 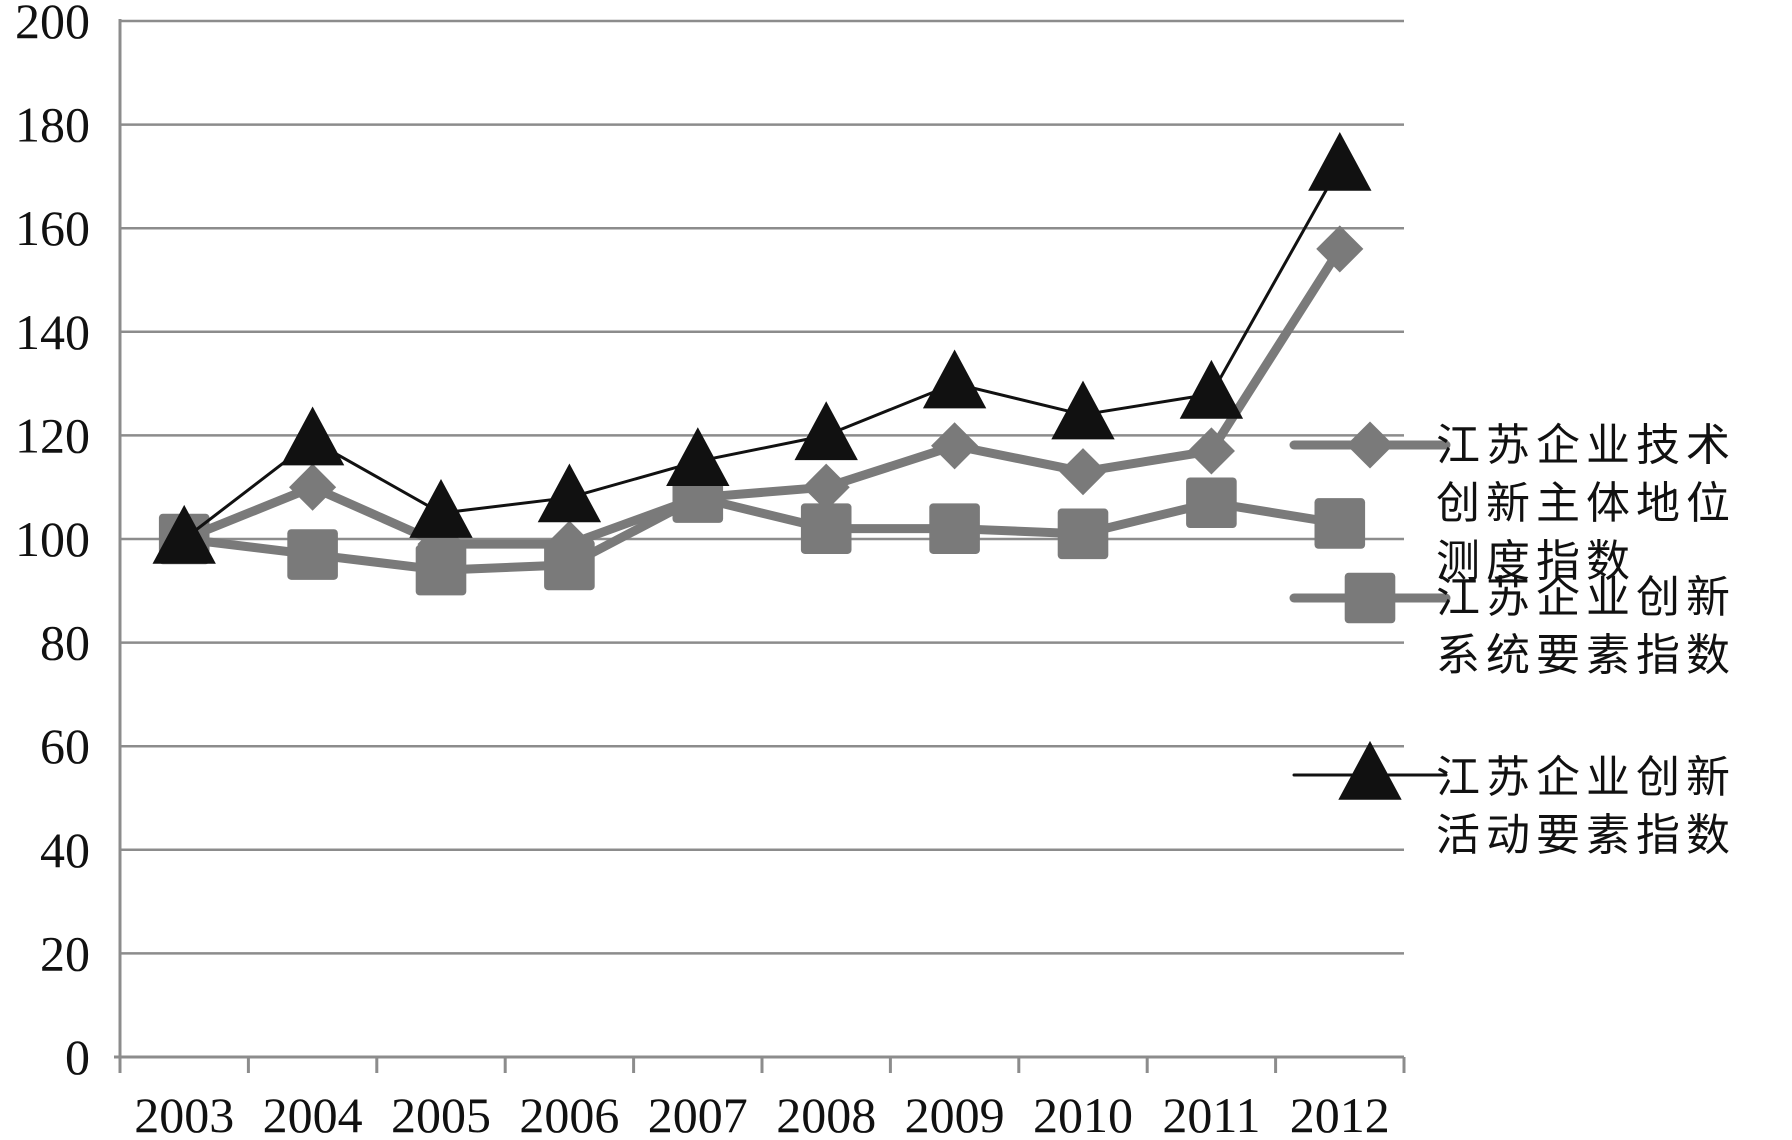 I want to click on legend-diamond-marker, so click(x=1370, y=445).